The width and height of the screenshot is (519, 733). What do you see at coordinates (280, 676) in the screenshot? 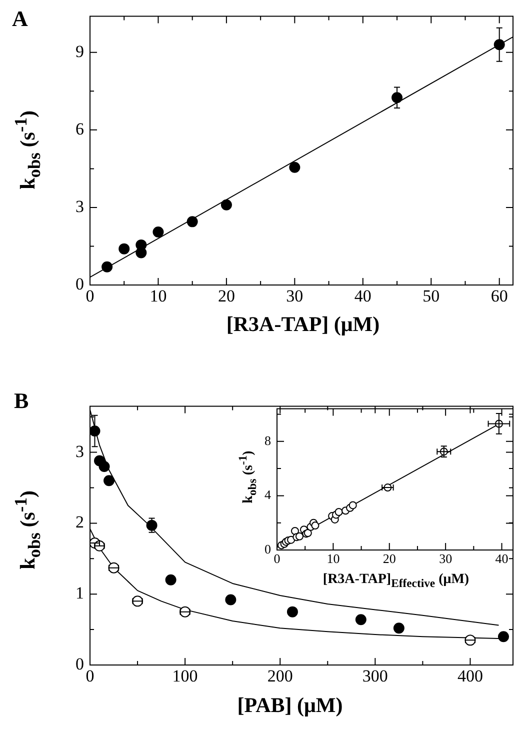
I see `x-tick-label: 200` at bounding box center [280, 676].